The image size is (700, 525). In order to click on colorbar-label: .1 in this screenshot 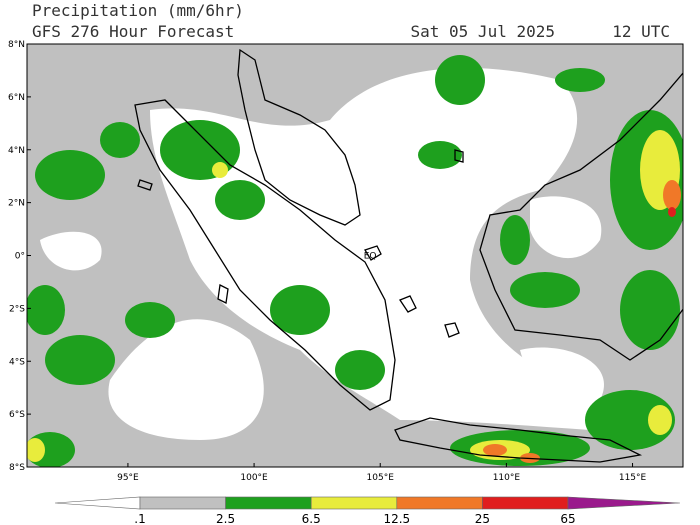, I will do `click(139, 518)`.